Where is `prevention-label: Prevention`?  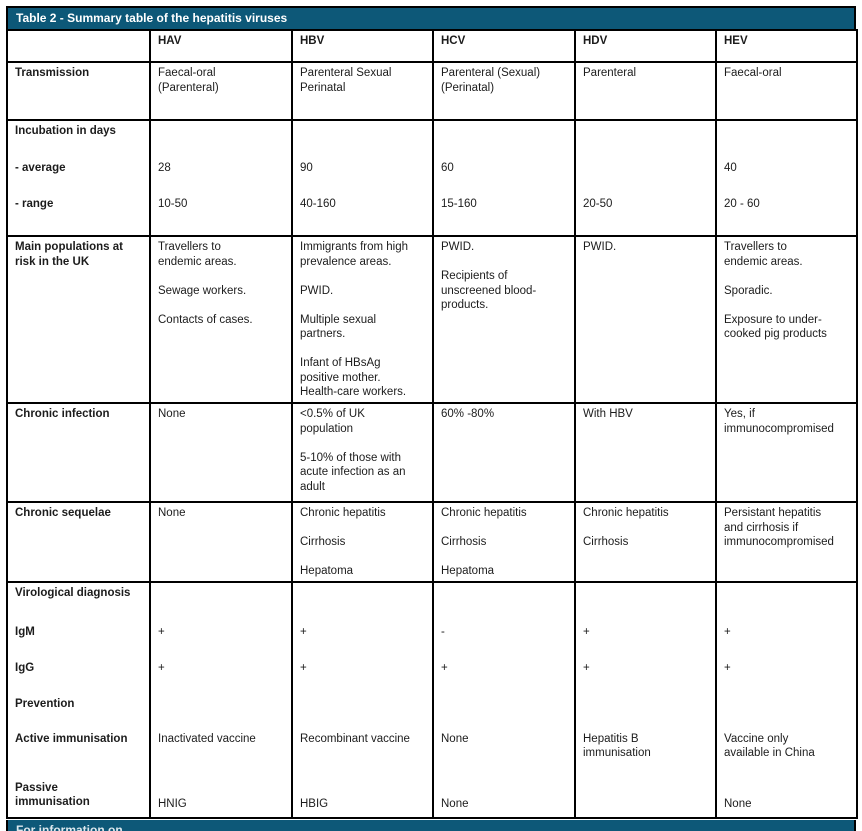
prevention-label: Prevention is located at coordinates (78, 710).